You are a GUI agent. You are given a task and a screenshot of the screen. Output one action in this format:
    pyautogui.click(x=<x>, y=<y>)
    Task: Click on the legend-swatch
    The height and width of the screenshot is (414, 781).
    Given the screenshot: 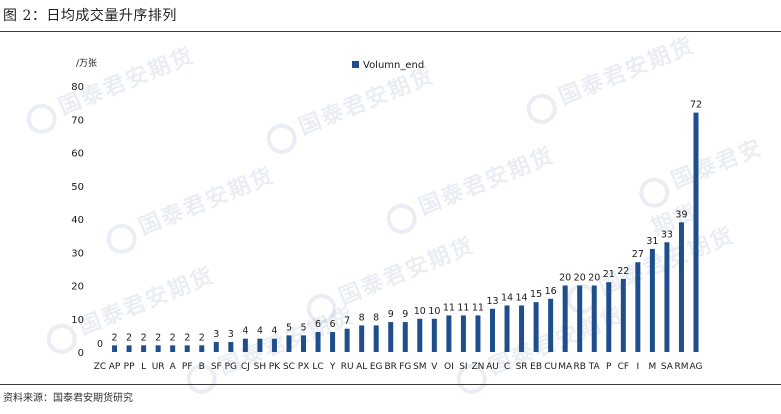 What is the action you would take?
    pyautogui.click(x=355, y=64)
    